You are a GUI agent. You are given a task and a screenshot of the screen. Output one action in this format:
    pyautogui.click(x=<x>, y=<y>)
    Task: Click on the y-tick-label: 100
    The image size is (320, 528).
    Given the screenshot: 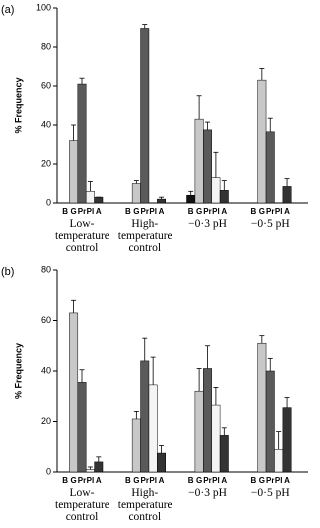 What is the action you would take?
    pyautogui.click(x=43, y=7)
    